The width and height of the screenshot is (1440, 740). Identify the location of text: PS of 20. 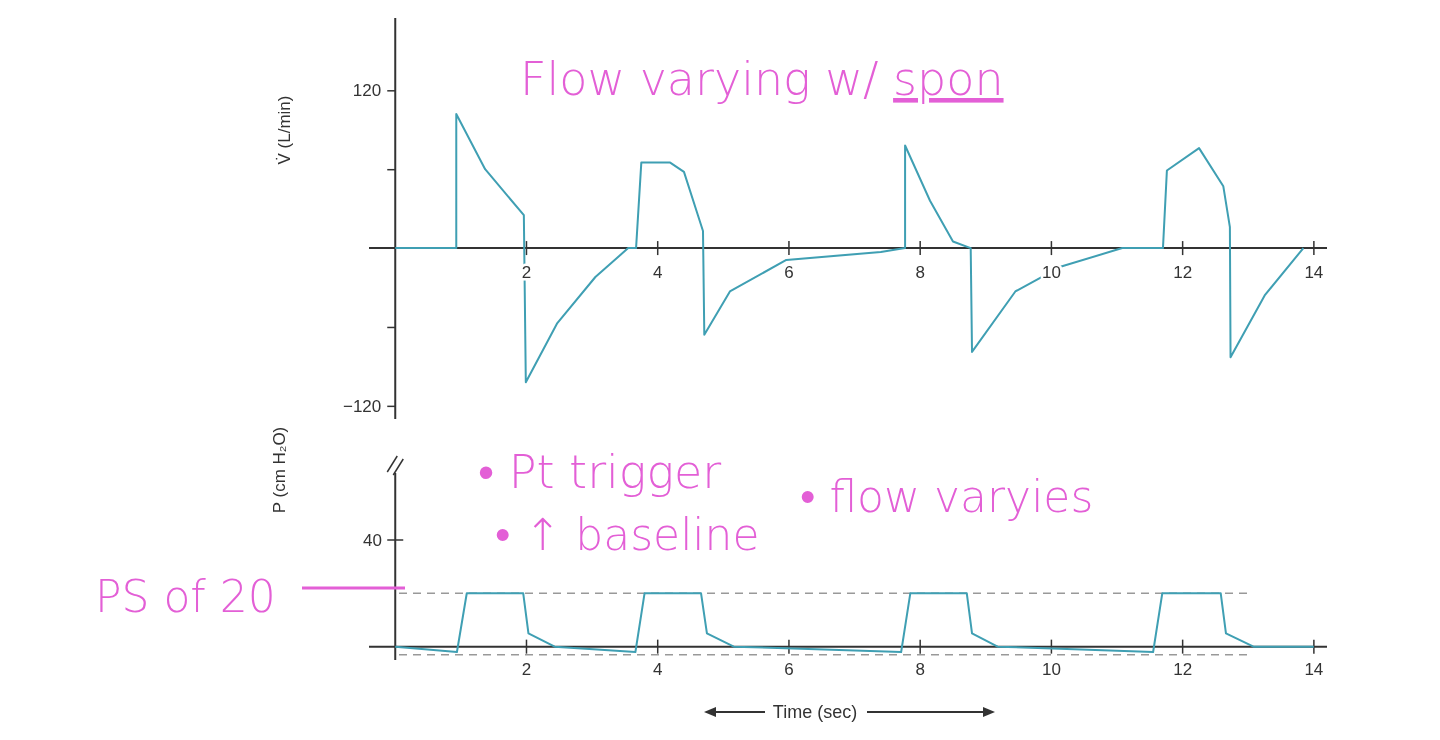
(185, 596).